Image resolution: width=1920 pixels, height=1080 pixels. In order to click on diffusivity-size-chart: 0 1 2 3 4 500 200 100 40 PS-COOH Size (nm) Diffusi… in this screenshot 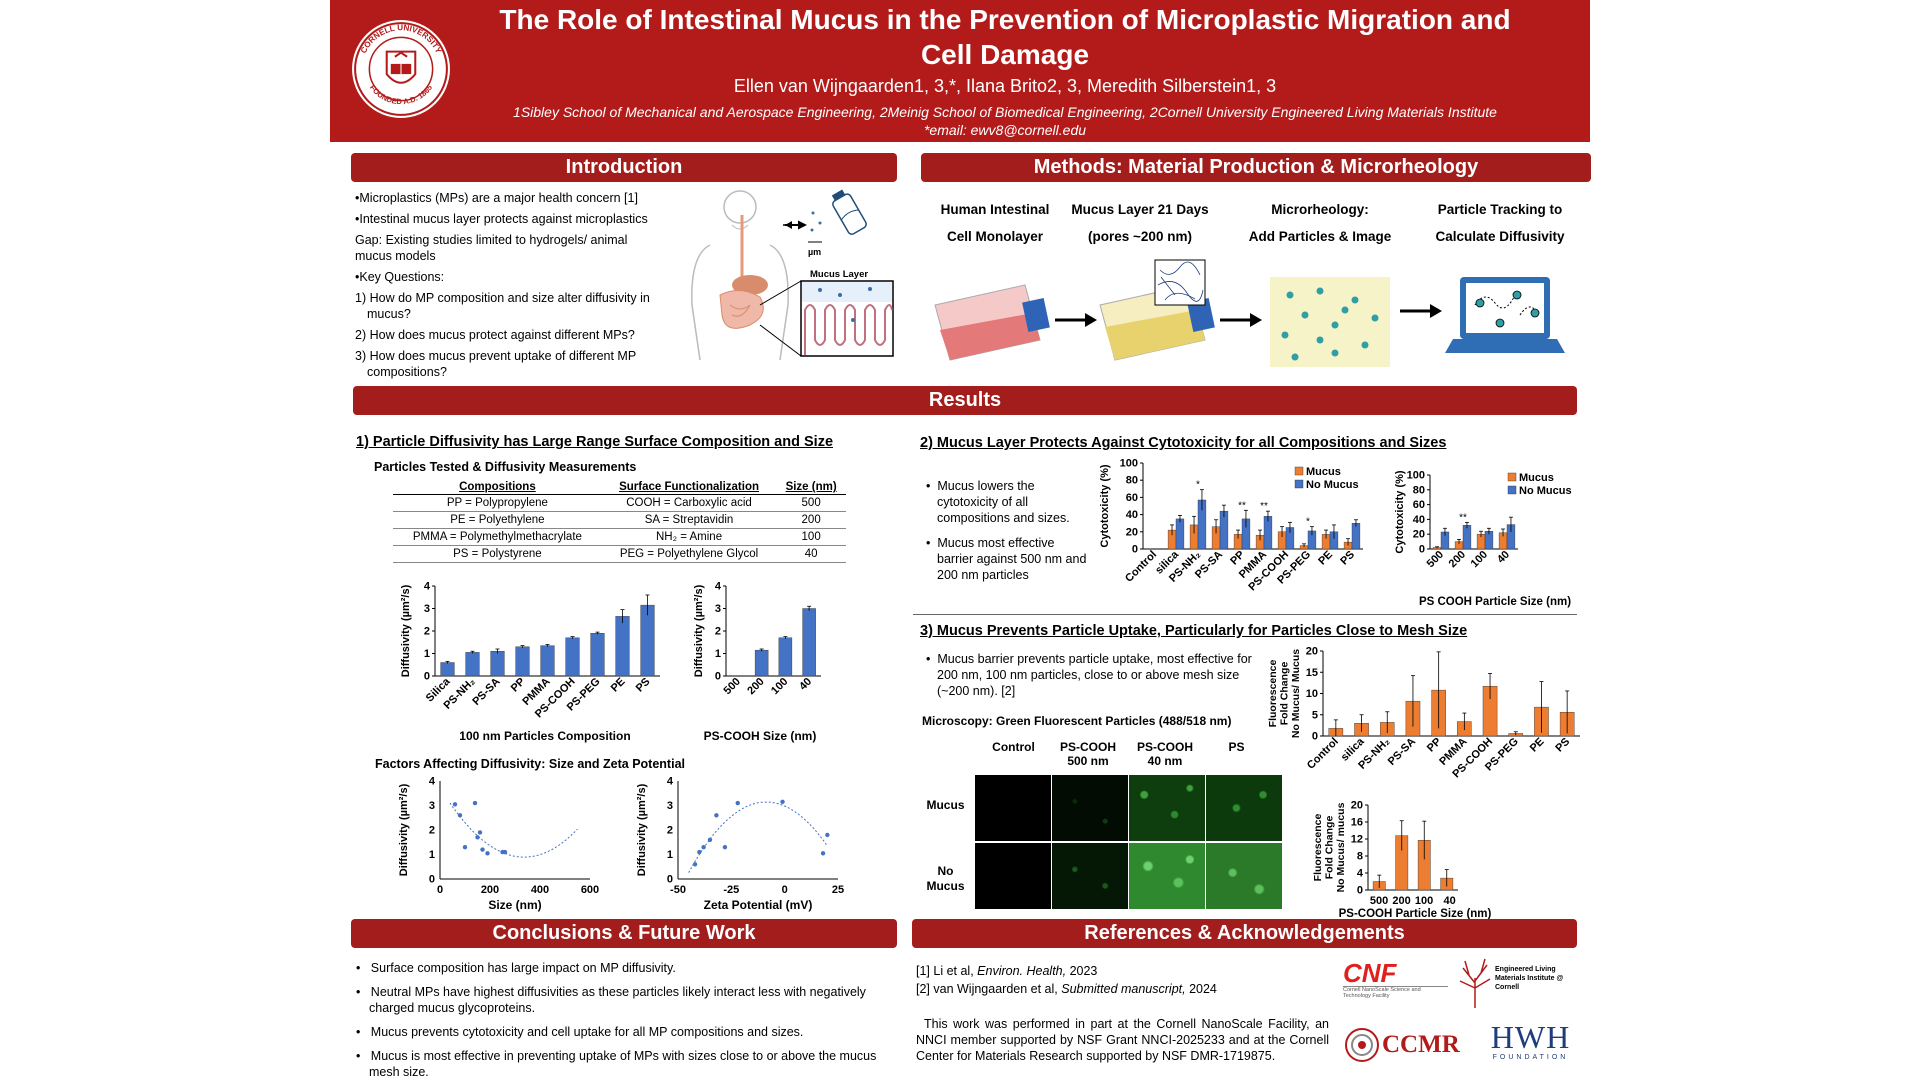, I will do `click(757, 662)`.